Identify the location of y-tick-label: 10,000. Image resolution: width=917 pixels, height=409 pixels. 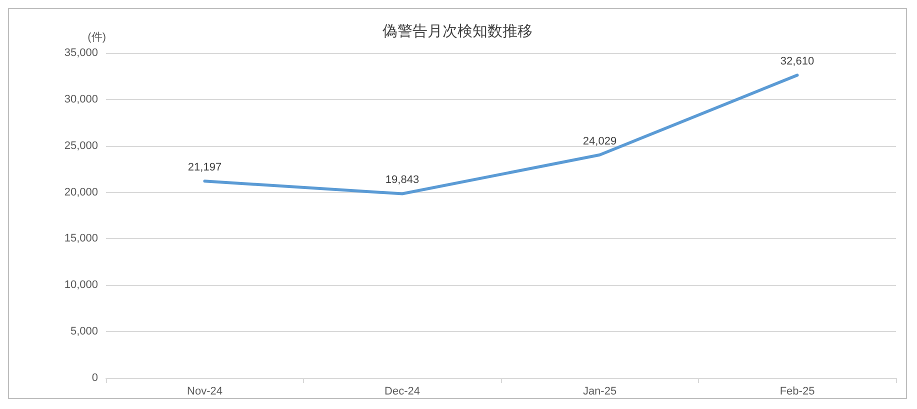
(81, 285).